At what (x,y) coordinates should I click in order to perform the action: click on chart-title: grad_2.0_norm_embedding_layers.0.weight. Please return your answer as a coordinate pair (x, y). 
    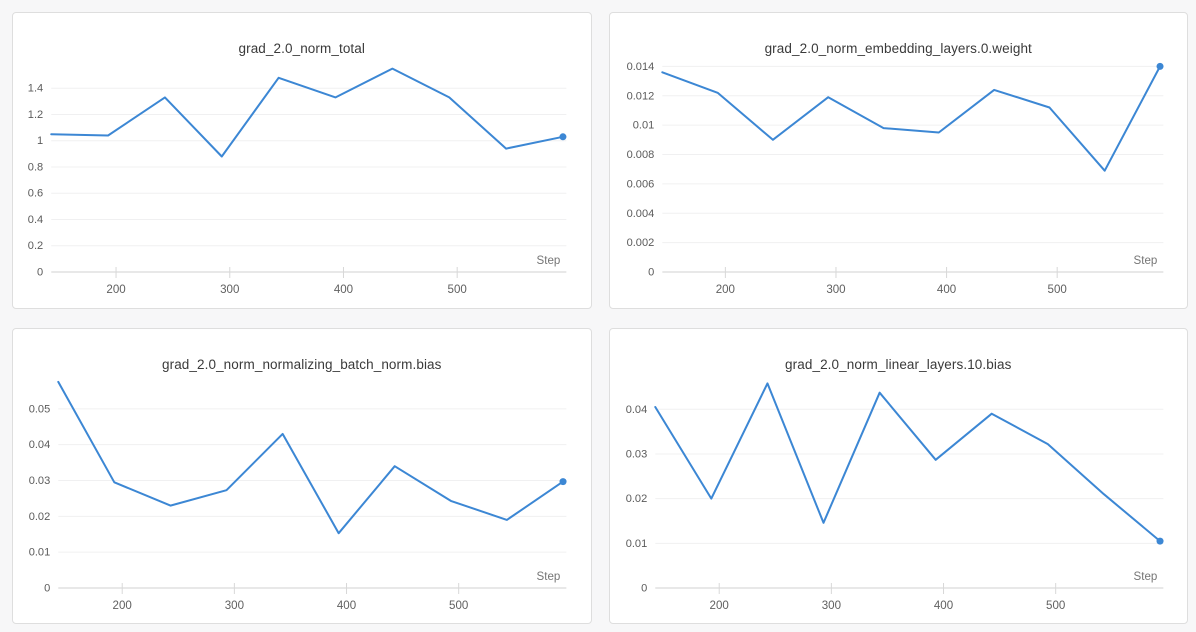
    Looking at the image, I should click on (898, 48).